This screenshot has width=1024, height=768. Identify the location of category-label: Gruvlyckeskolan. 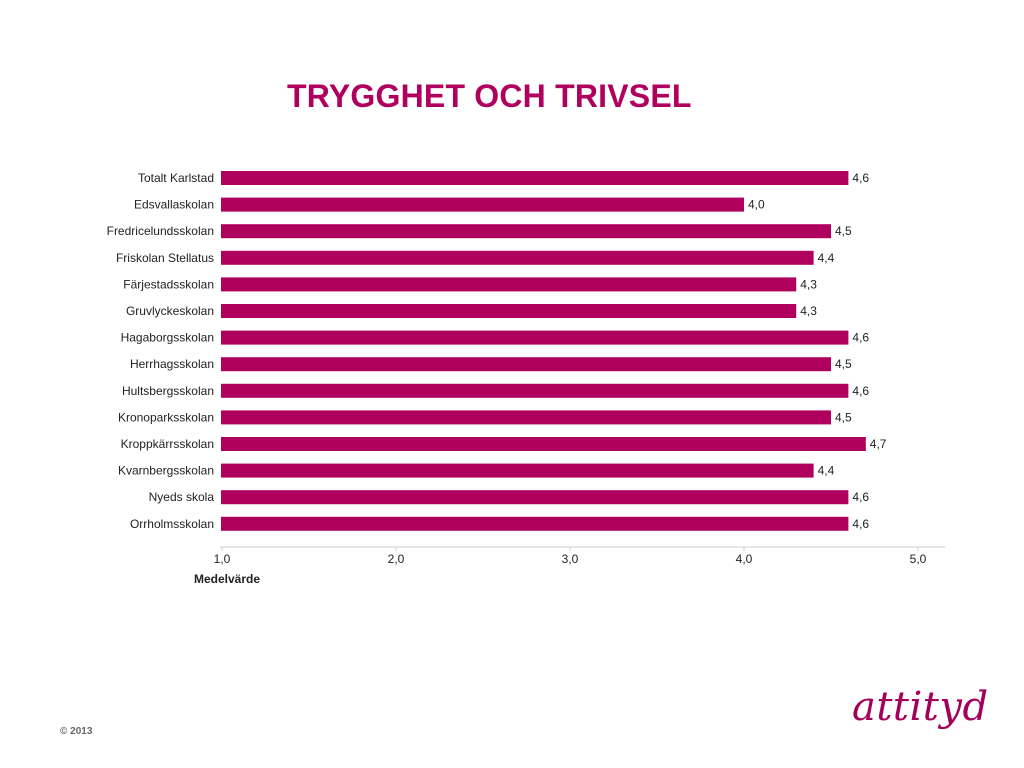
(170, 311).